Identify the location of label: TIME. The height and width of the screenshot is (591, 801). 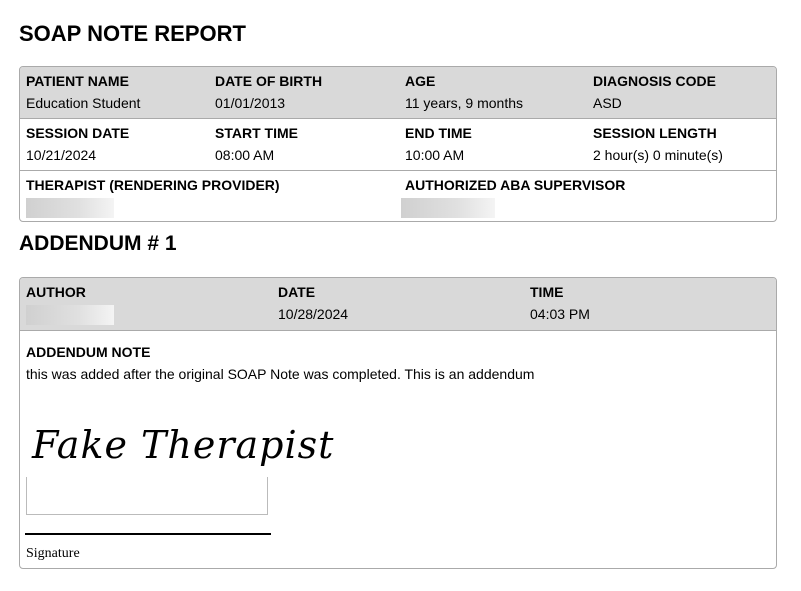
(547, 292).